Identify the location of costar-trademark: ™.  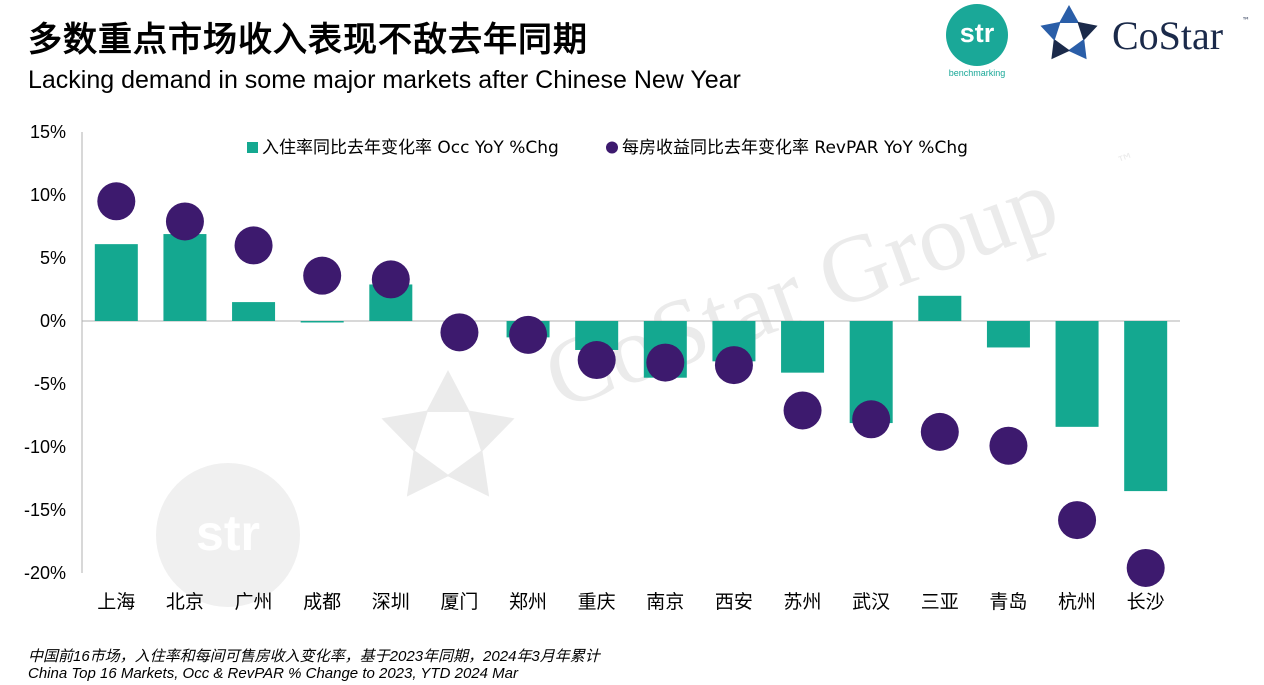
(1246, 20).